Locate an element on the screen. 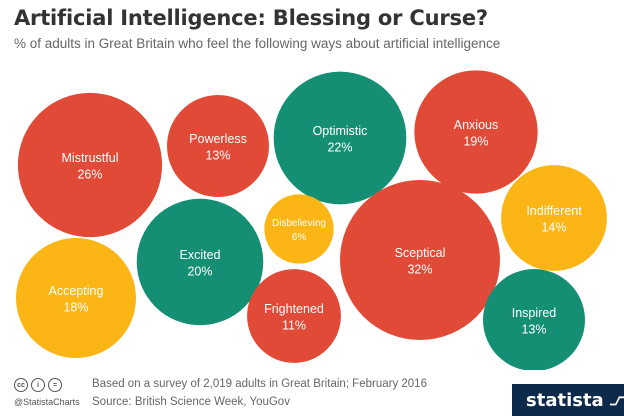 Image resolution: width=624 pixels, height=416 pixels. bubble-circle-accepting is located at coordinates (76, 298).